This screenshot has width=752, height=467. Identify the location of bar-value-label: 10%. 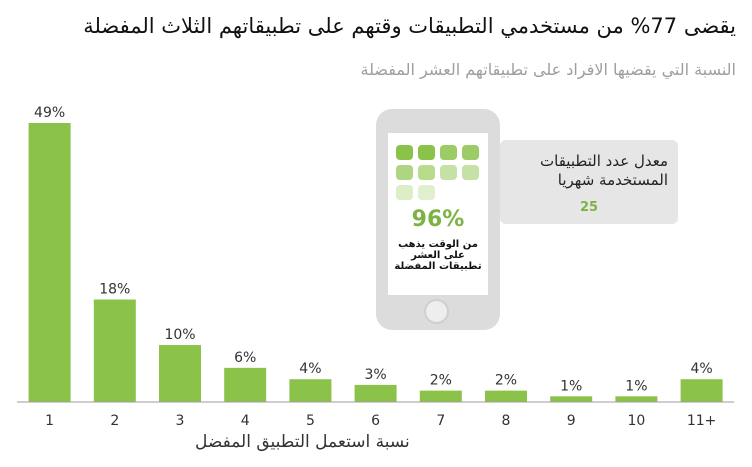
(179, 335).